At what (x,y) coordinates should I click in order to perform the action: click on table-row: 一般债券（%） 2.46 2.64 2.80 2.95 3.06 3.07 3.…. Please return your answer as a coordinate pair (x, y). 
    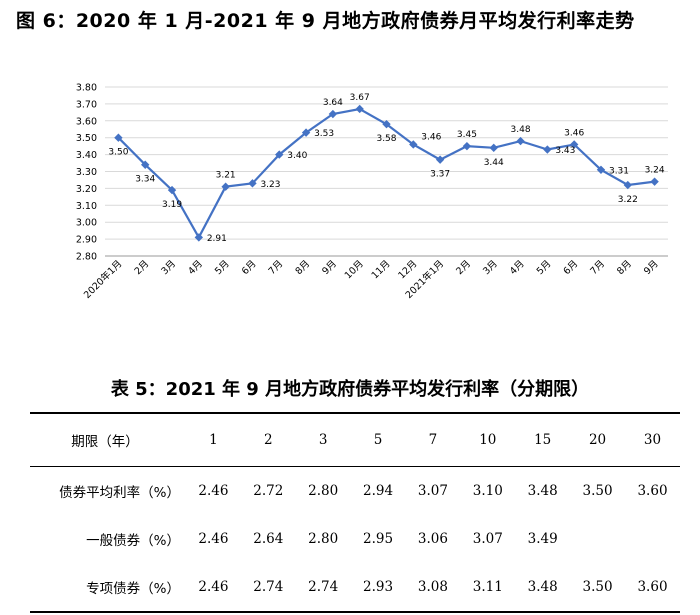
    Looking at the image, I should click on (355, 539).